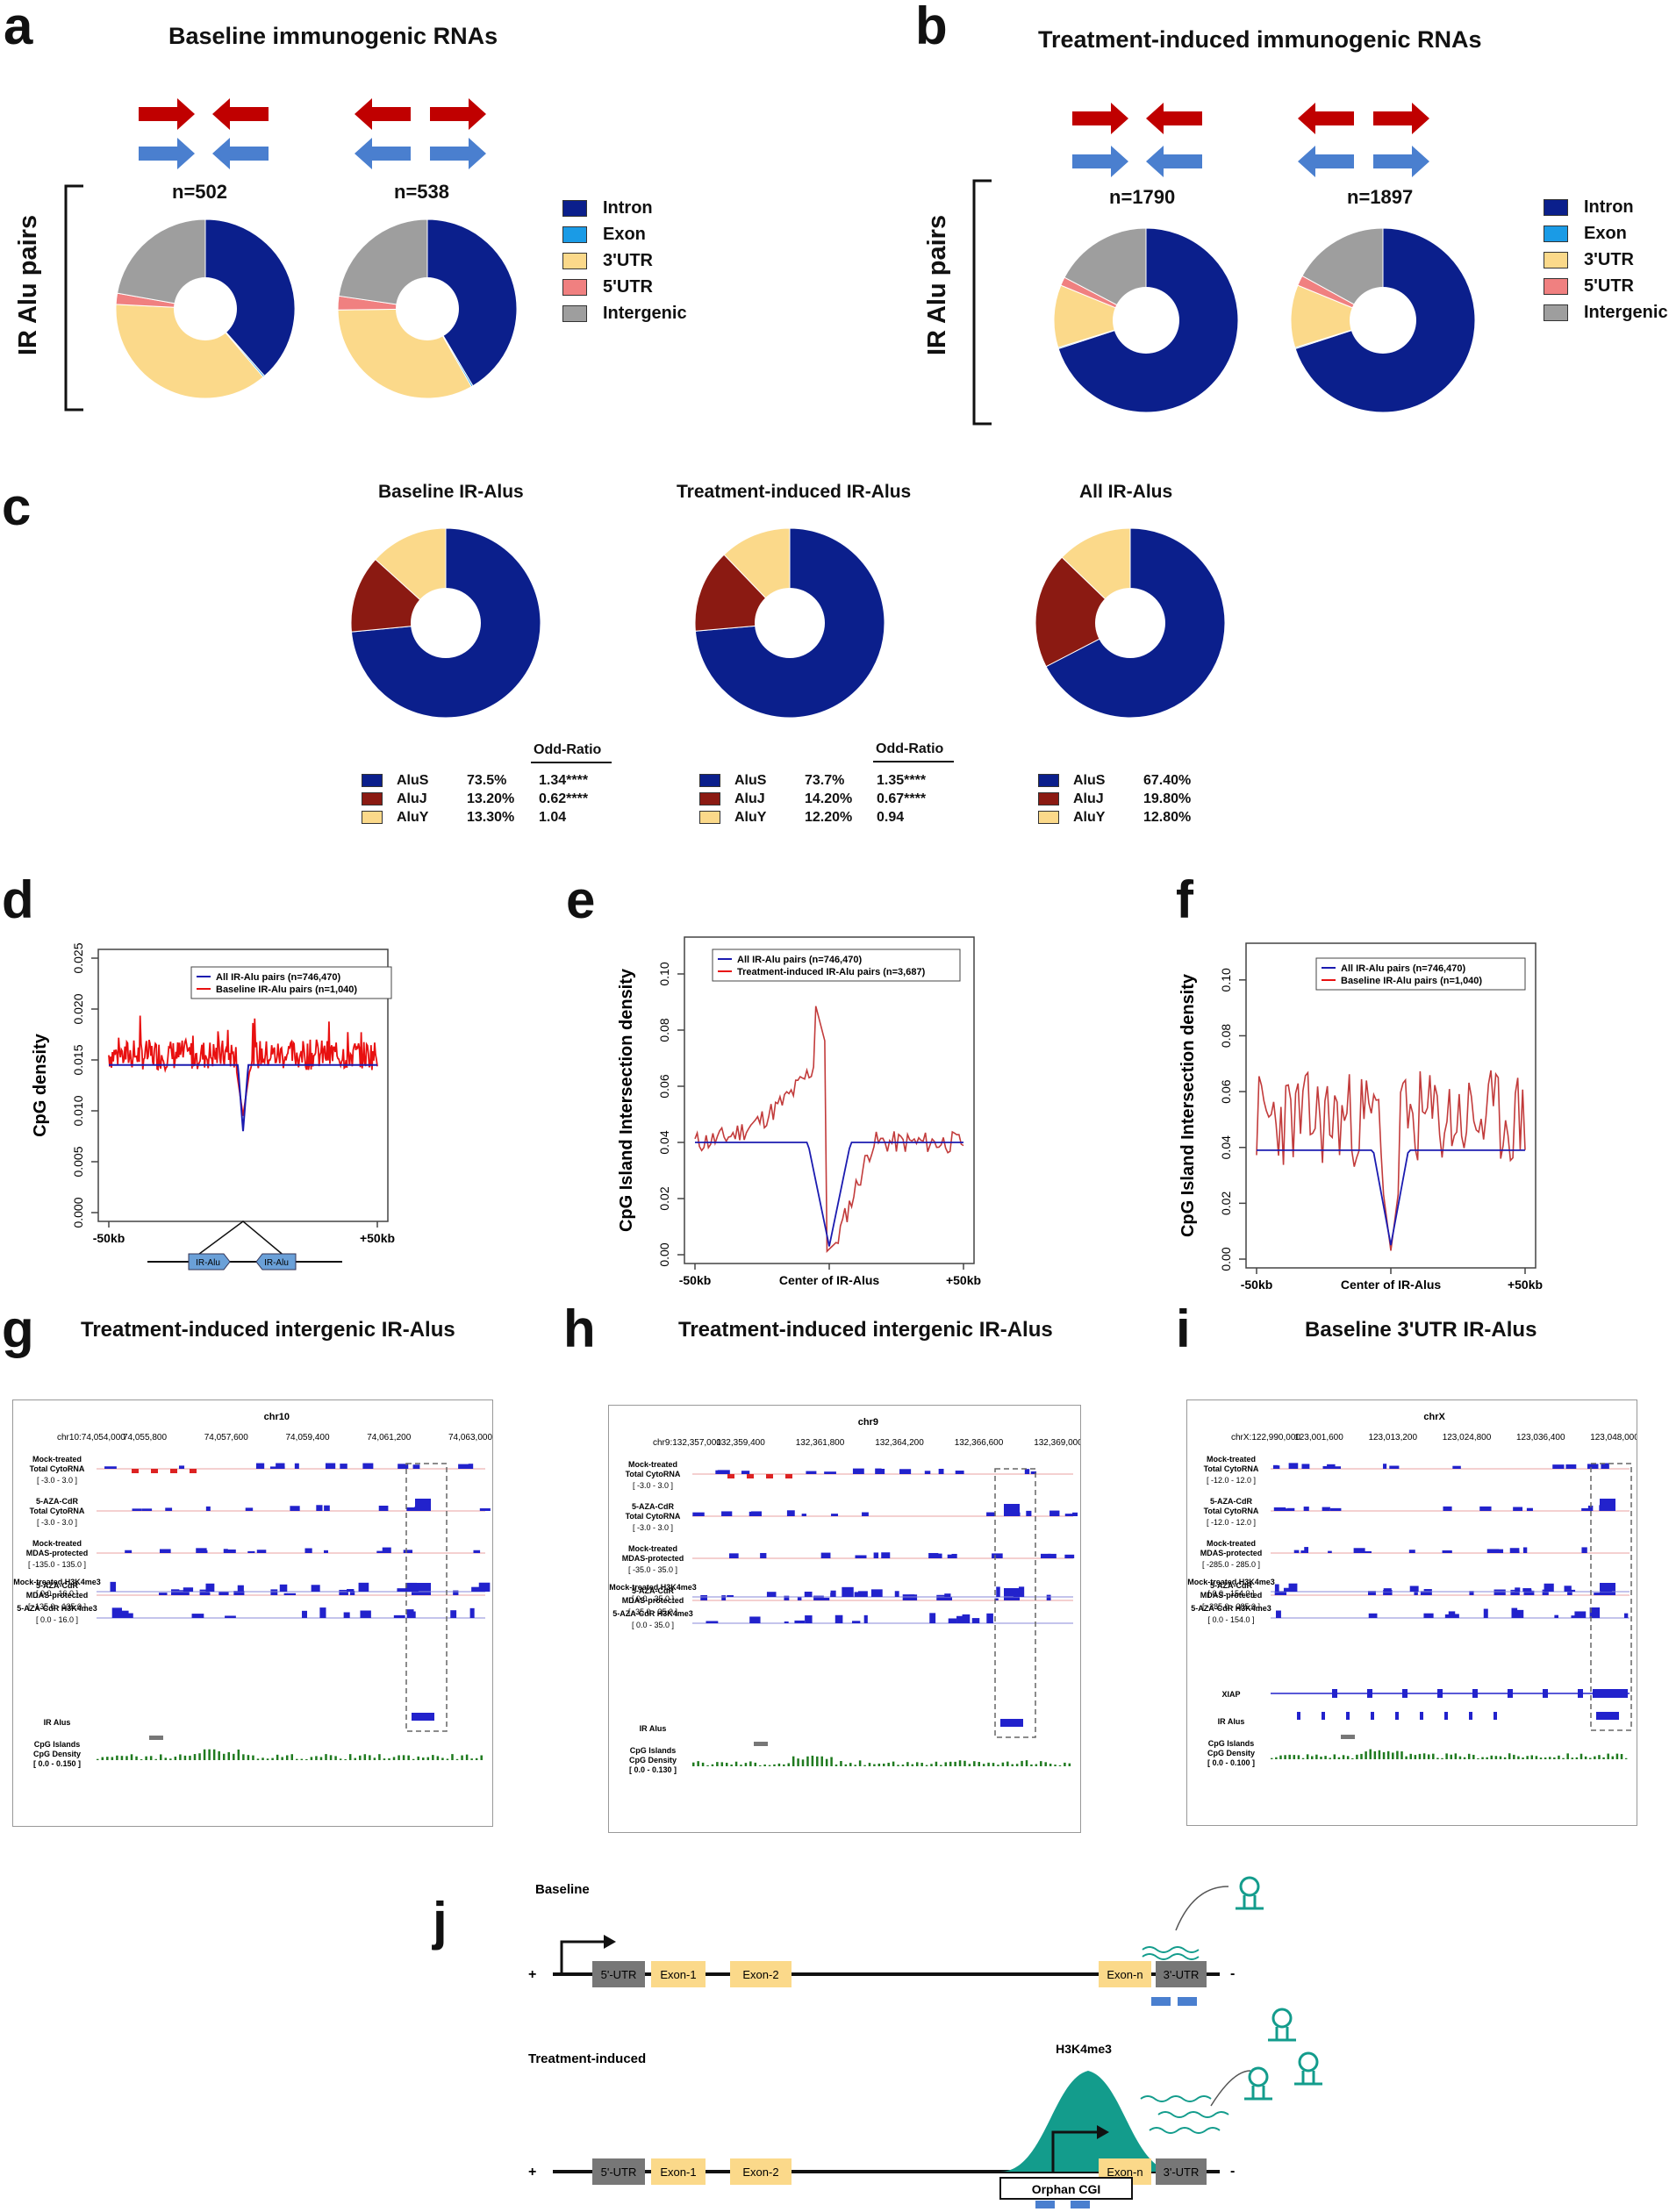 Image resolution: width=1669 pixels, height=2212 pixels. I want to click on alu-row: AluJ 14.20% 0.67****, so click(812, 799).